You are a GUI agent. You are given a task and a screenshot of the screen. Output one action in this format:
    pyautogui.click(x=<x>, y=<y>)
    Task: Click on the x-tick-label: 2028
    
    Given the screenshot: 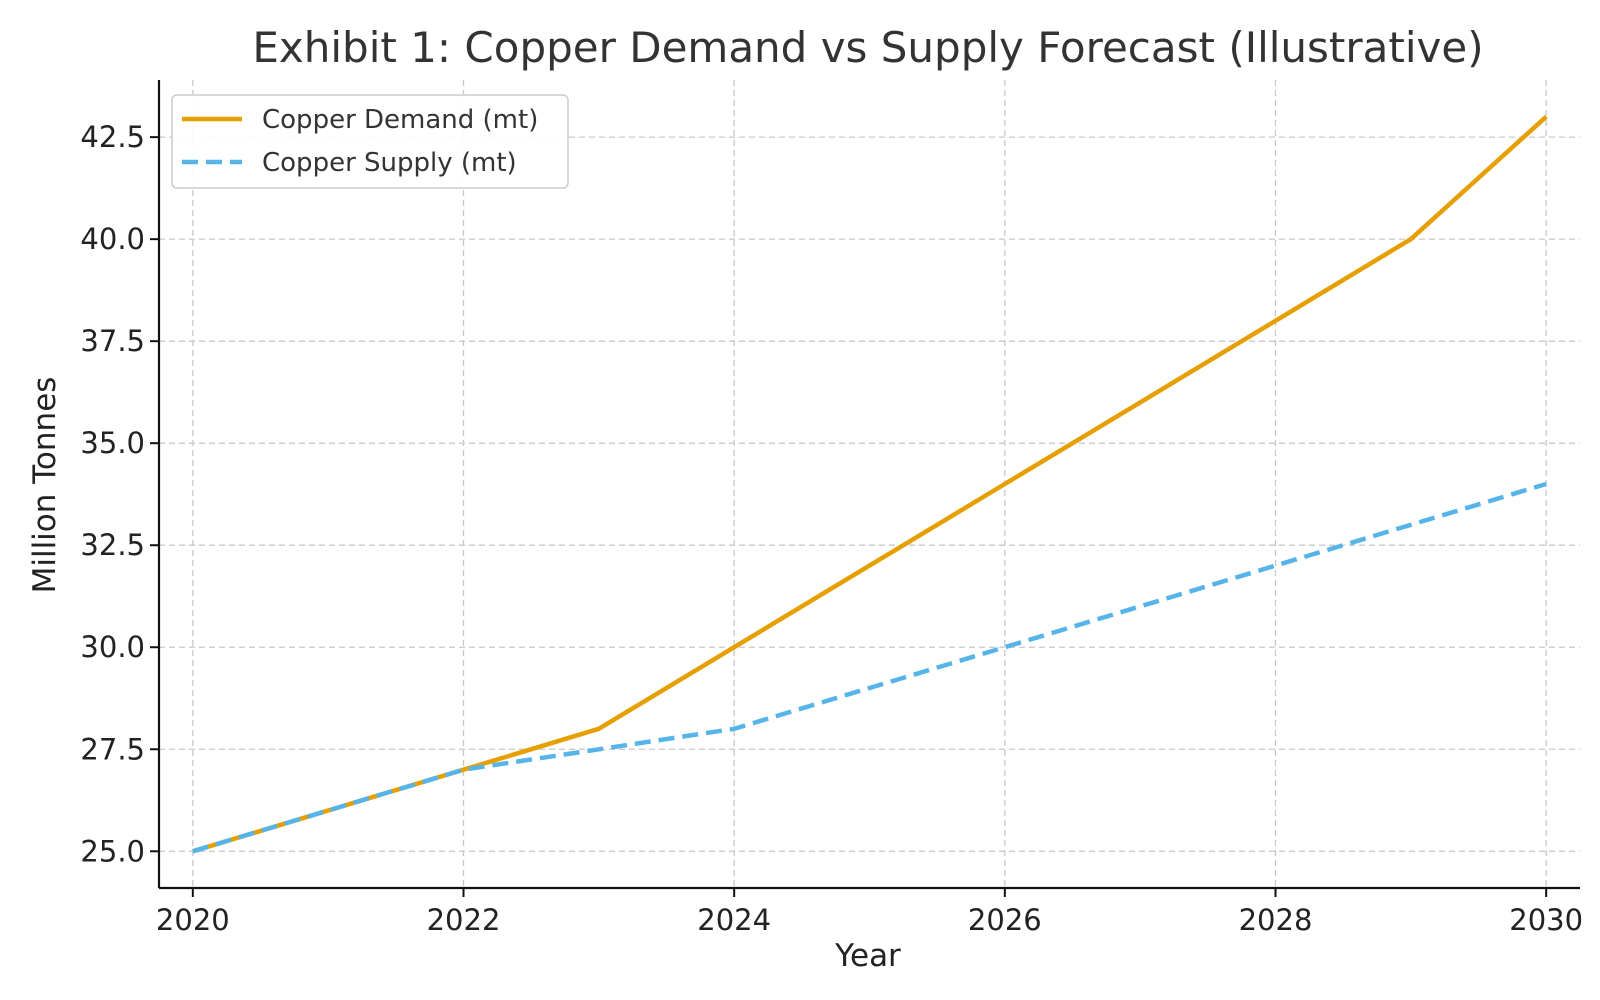 What is the action you would take?
    pyautogui.click(x=1276, y=920)
    